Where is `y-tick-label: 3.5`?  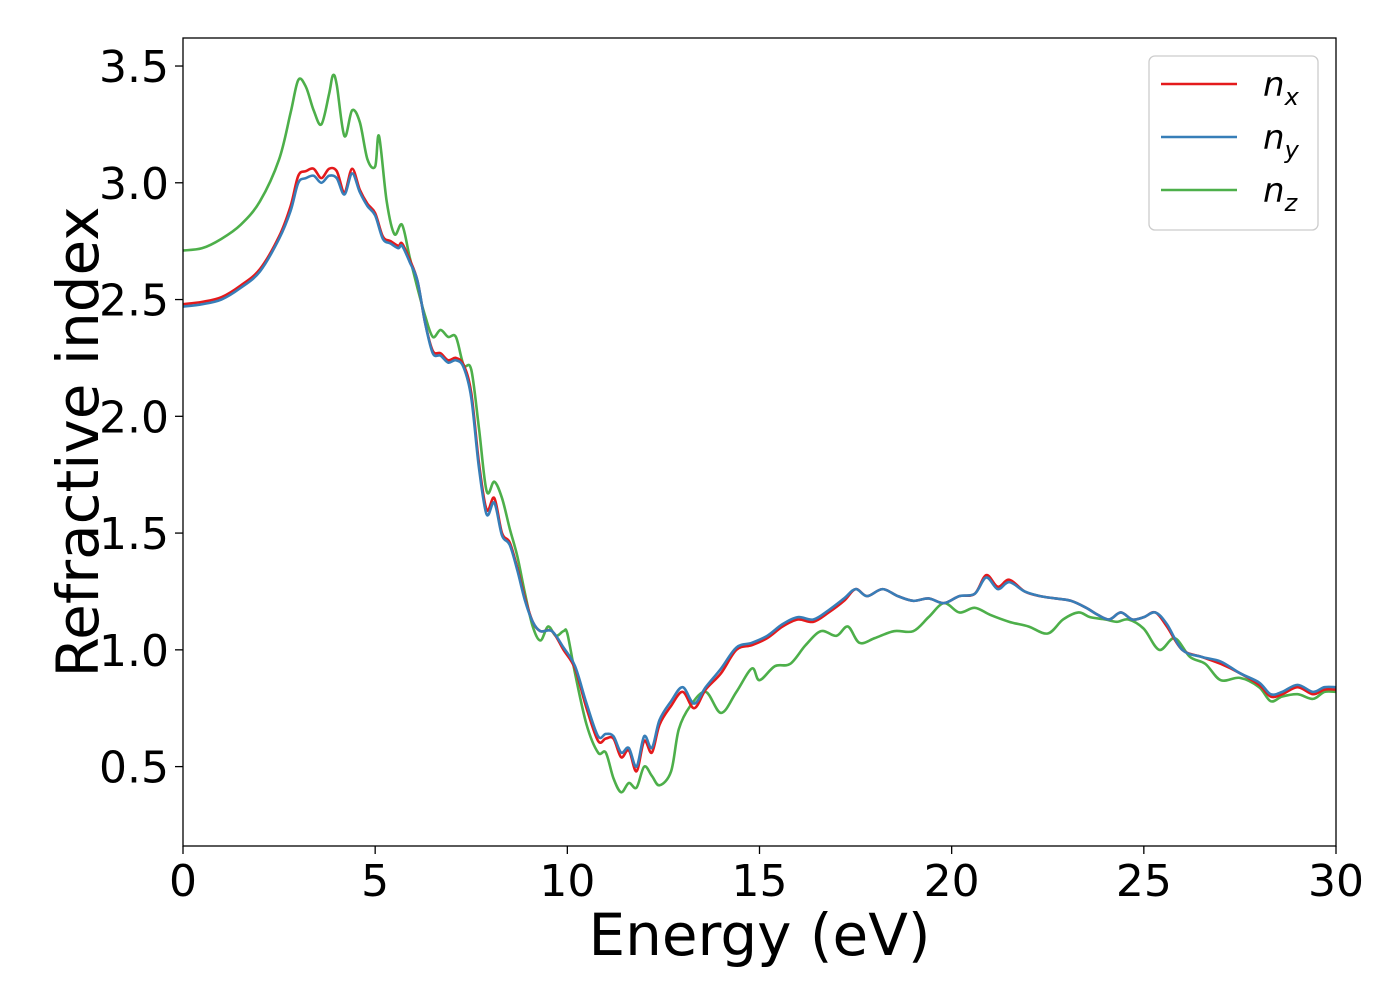 y-tick-label: 3.5 is located at coordinates (134, 67).